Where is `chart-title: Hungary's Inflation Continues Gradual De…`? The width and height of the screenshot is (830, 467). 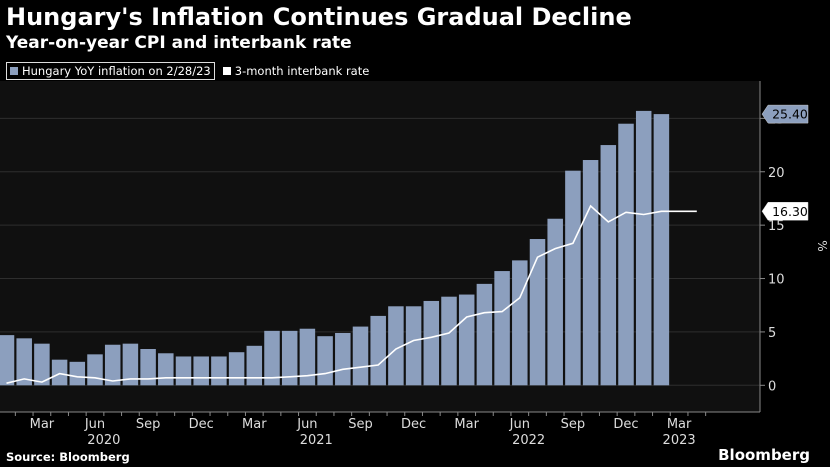
chart-title: Hungary's Inflation Continues Gradual De… is located at coordinates (319, 17).